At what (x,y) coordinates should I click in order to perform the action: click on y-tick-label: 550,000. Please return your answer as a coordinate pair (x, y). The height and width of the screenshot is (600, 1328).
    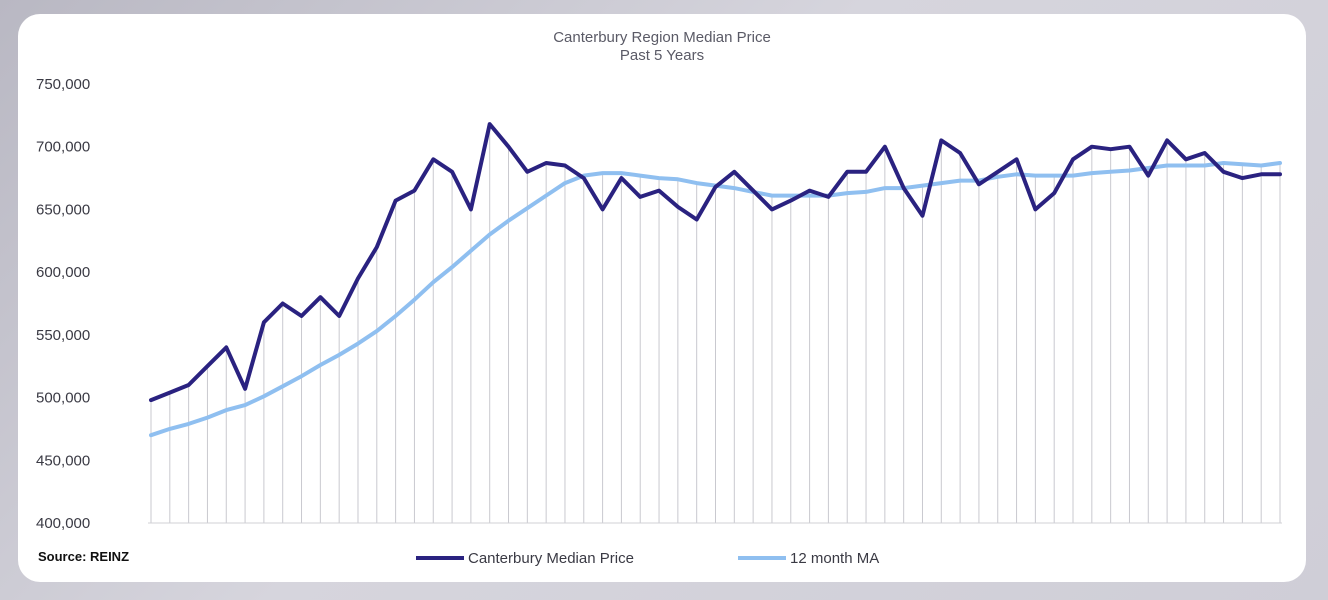
    Looking at the image, I should click on (63, 335).